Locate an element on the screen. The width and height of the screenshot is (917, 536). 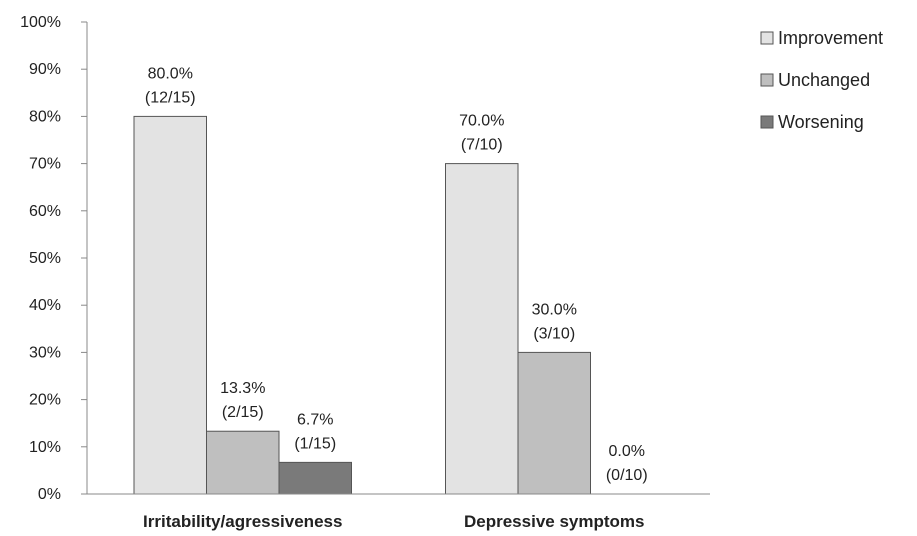
y-axis: 0% 10% 20% 30% 40% 50% 60% 70% 80% 90% 100% is located at coordinates (54, 258).